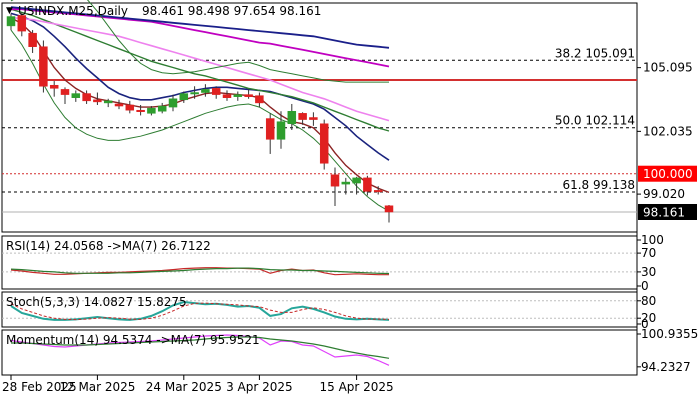 This screenshot has width=700, height=404. What do you see at coordinates (666, 367) in the screenshot?
I see `momentum-axis-label: 94.2327` at bounding box center [666, 367].